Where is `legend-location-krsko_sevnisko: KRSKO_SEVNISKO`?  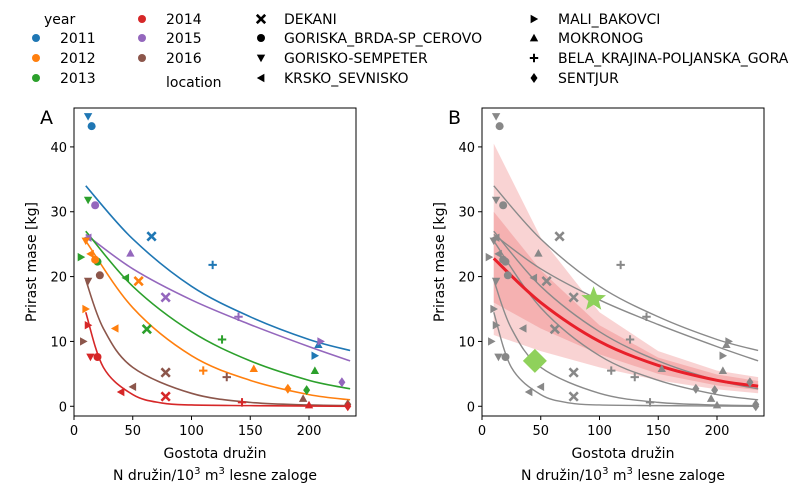
legend-location-krsko_sevnisko: KRSKO_SEVNISKO is located at coordinates (346, 79).